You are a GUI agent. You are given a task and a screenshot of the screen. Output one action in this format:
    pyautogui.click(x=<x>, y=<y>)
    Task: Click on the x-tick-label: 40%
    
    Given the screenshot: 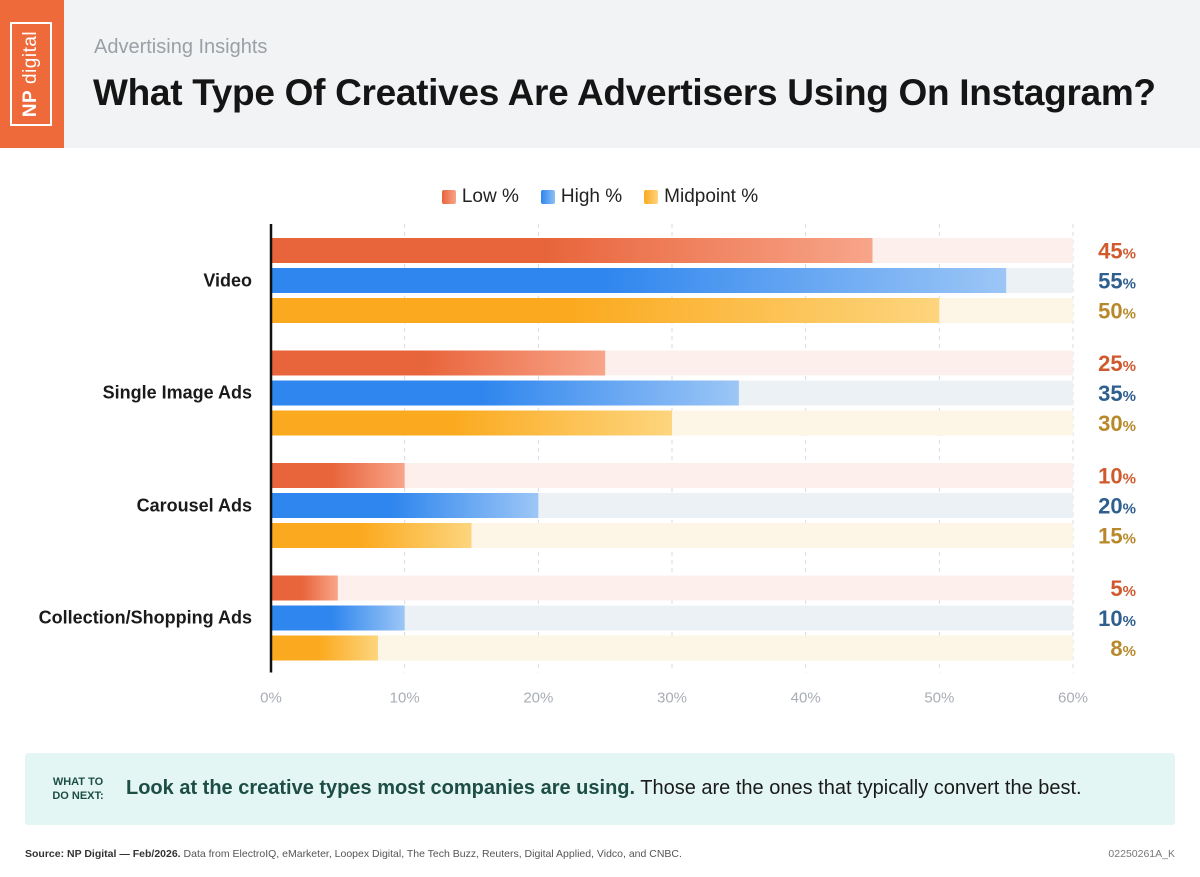 What is the action you would take?
    pyautogui.click(x=806, y=698)
    